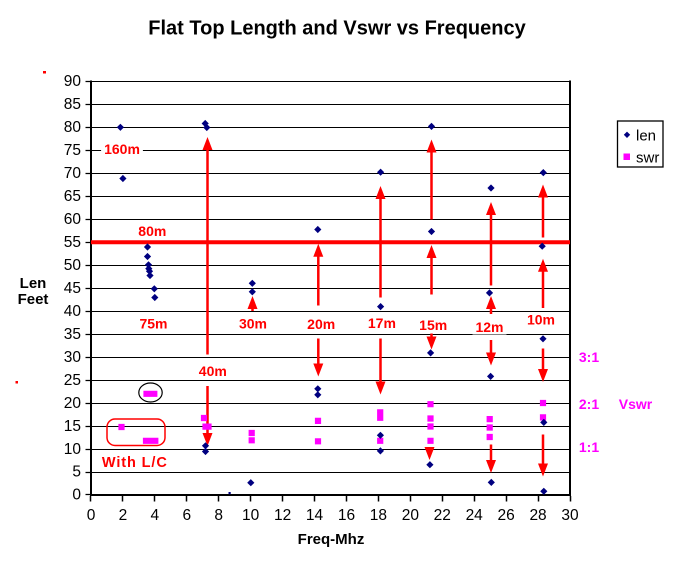  What do you see at coordinates (122, 149) in the screenshot?
I see `svg-text: 160m` at bounding box center [122, 149].